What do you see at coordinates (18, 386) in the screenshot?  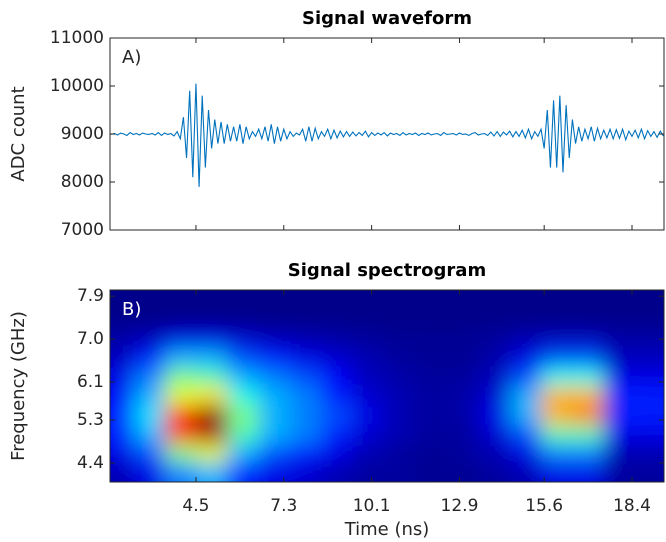 I see `y-axis-label: Frequency (GHz)` at bounding box center [18, 386].